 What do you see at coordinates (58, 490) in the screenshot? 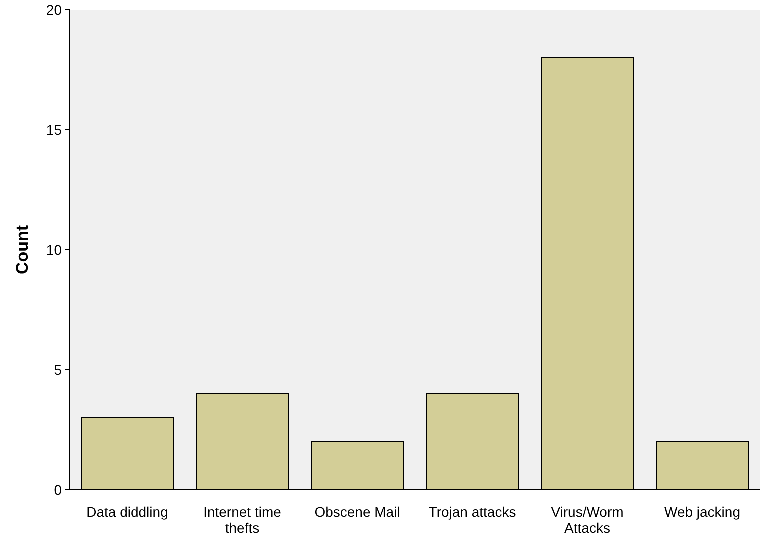
I see `y-tick-label: 0` at bounding box center [58, 490].